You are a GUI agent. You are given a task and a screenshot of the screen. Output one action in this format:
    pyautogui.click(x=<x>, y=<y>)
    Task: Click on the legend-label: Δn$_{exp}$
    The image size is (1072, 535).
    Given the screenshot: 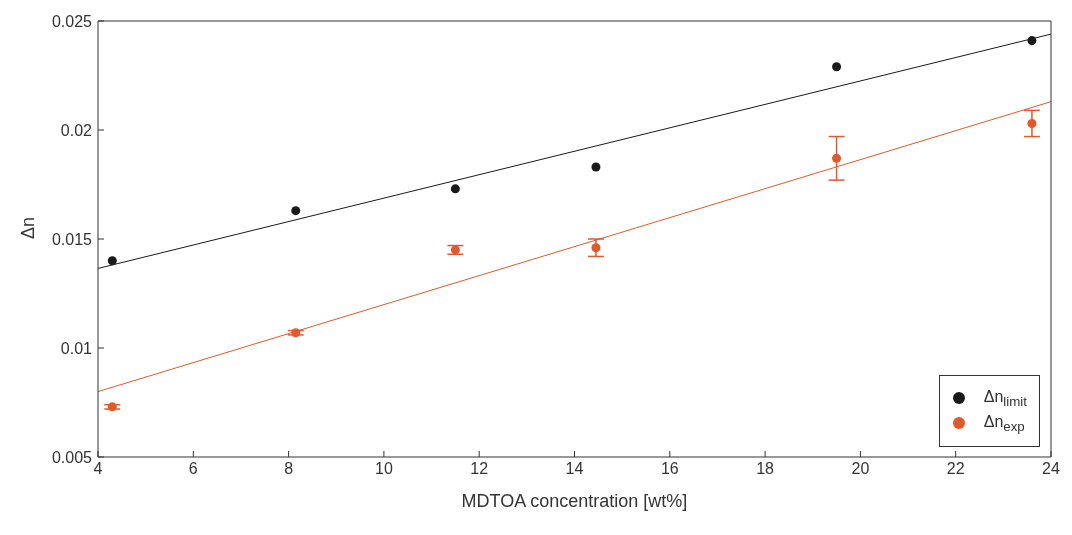 What is the action you would take?
    pyautogui.click(x=1004, y=423)
    